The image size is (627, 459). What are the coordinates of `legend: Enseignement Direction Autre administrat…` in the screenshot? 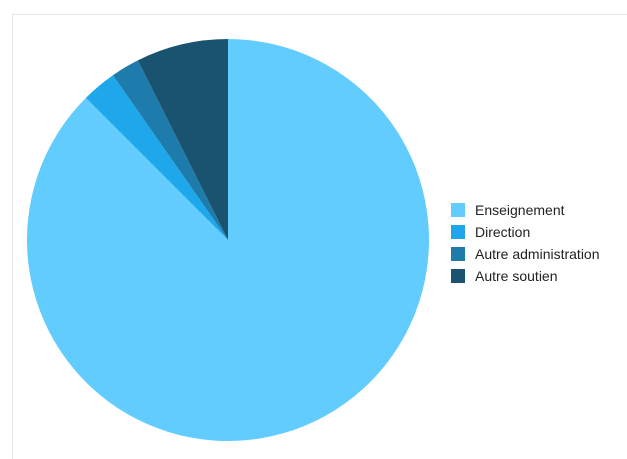 It's located at (539, 243).